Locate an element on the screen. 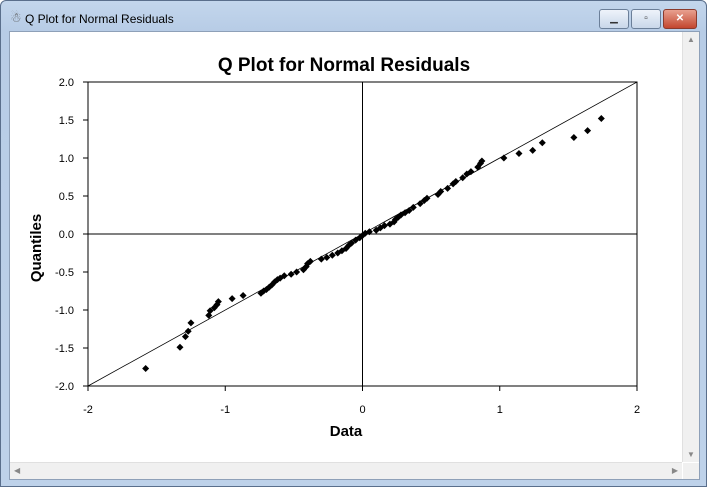  y-axis-label: Quantiles is located at coordinates (36, 248).